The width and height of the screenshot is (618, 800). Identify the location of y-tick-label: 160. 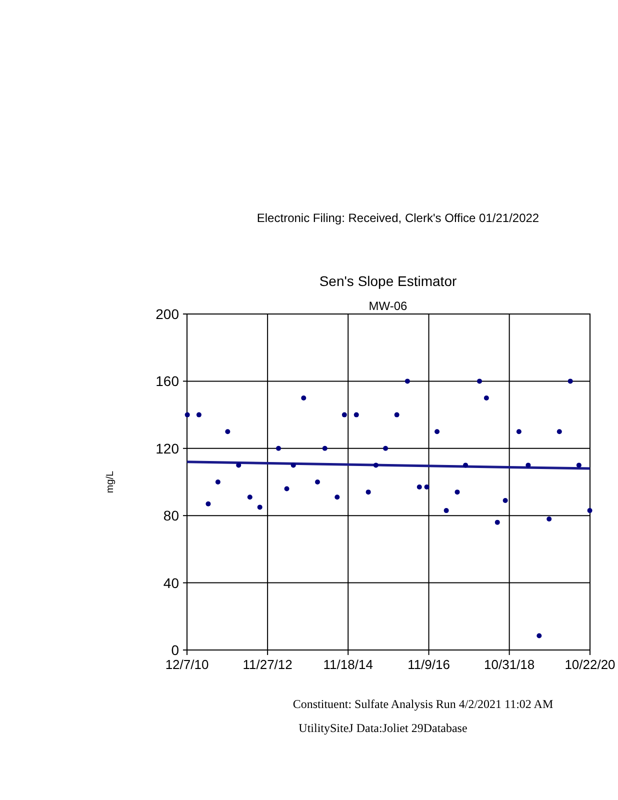
(168, 381).